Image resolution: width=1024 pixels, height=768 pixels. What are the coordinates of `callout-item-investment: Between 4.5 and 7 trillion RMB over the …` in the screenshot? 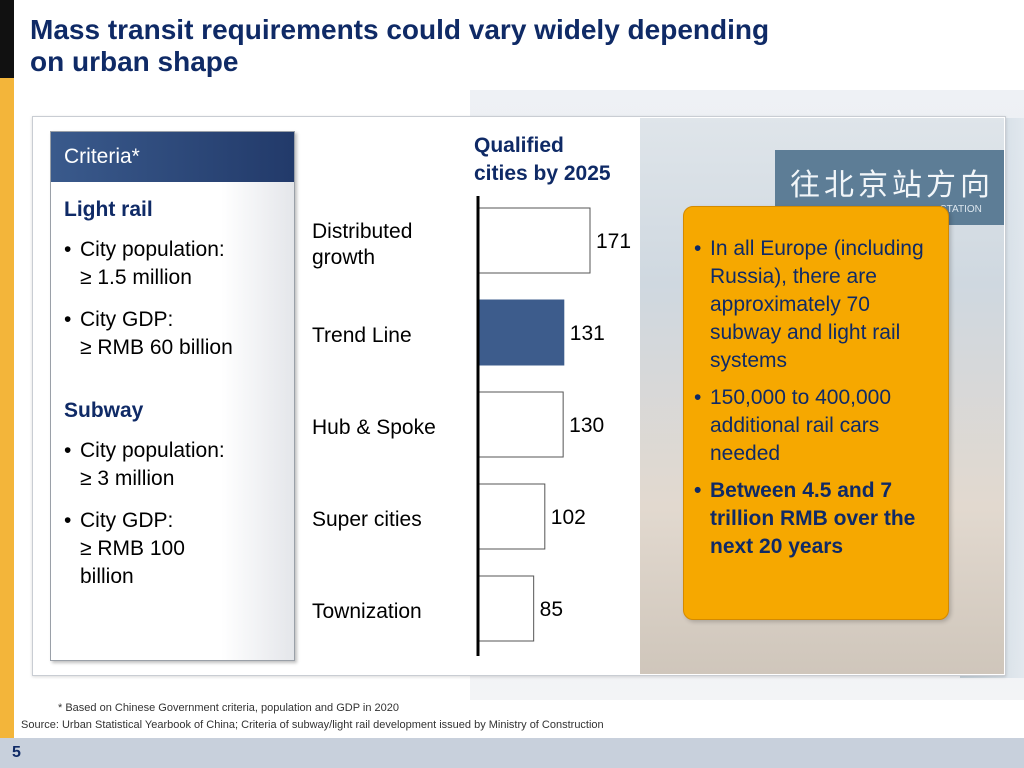 It's located at (815, 519).